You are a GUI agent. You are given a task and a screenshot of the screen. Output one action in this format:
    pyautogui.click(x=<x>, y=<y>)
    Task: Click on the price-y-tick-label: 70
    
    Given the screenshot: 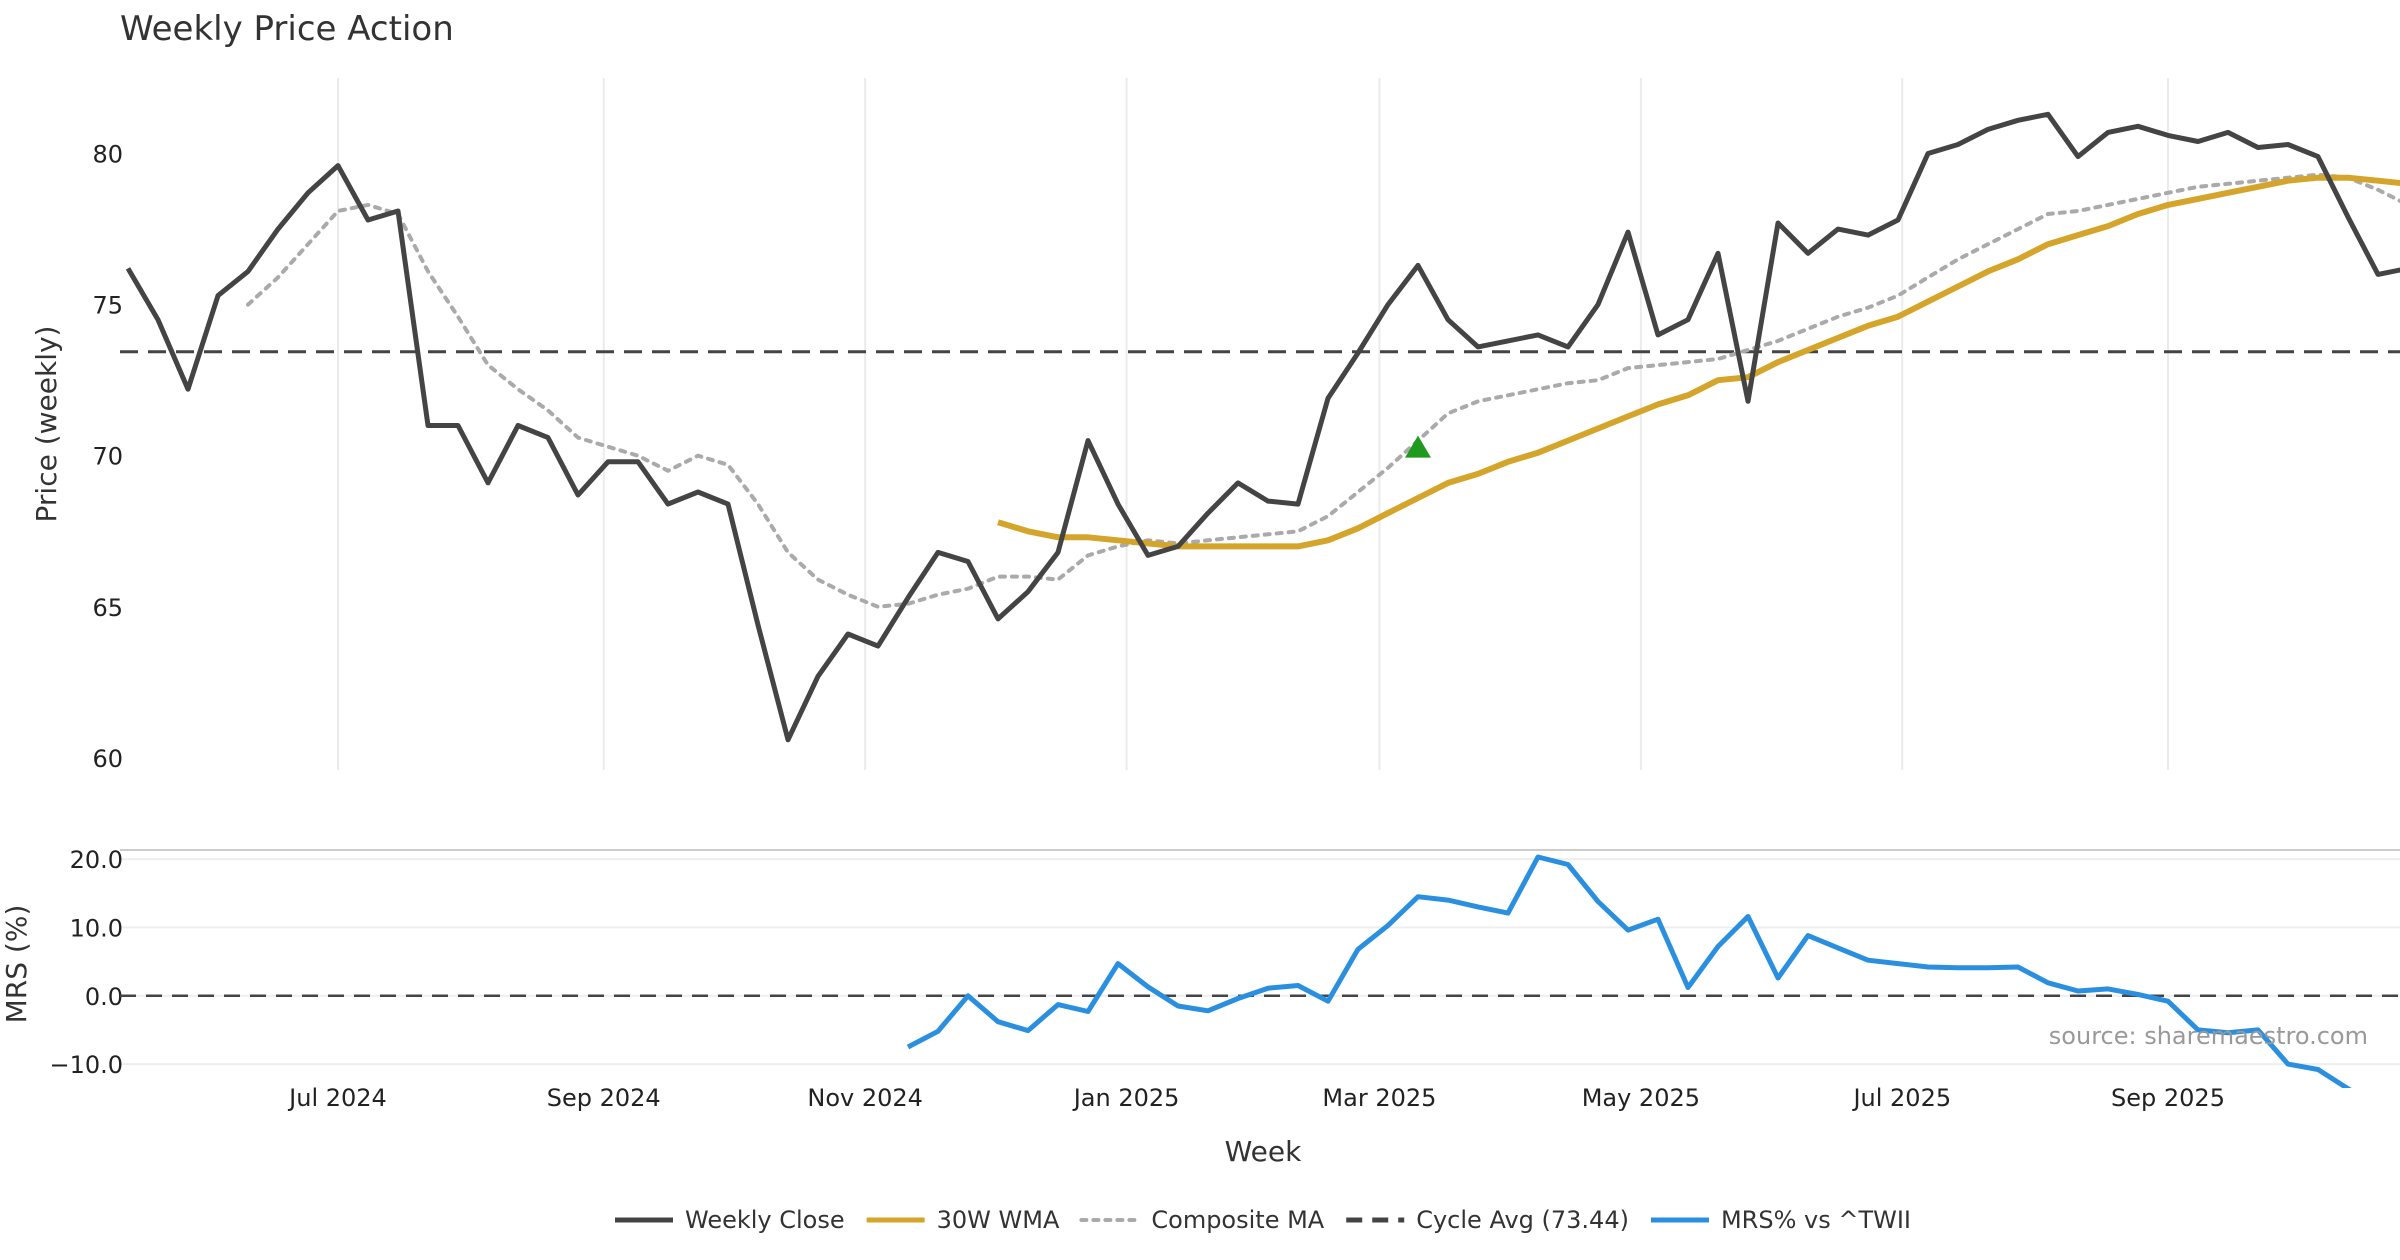 What is the action you would take?
    pyautogui.click(x=107, y=457)
    